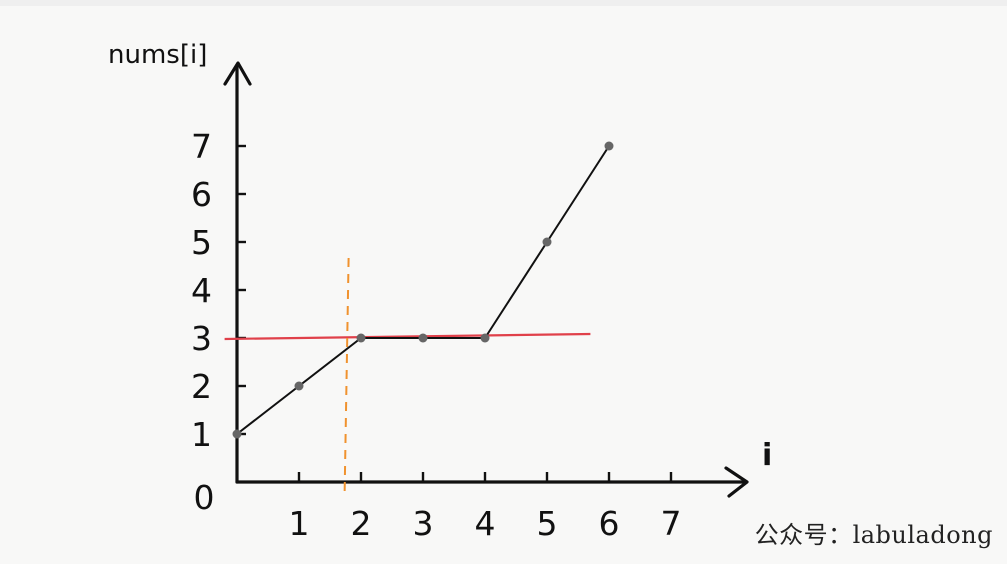  What do you see at coordinates (157, 55) in the screenshot?
I see `y-axis-title: nums[i]` at bounding box center [157, 55].